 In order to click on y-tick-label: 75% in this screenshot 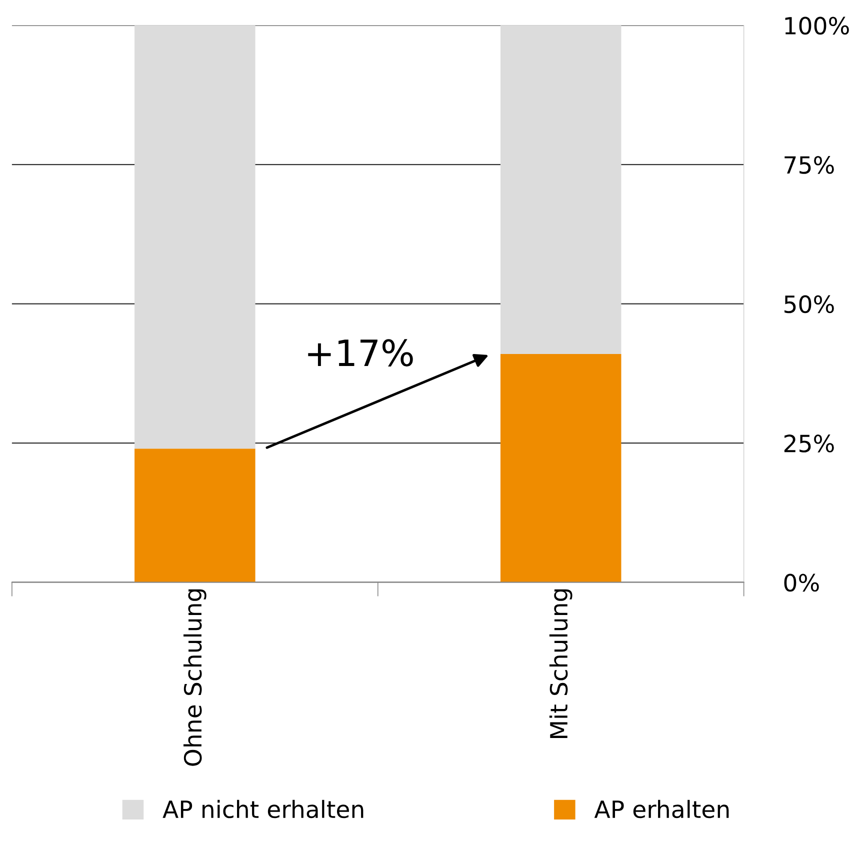, I will do `click(809, 165)`.